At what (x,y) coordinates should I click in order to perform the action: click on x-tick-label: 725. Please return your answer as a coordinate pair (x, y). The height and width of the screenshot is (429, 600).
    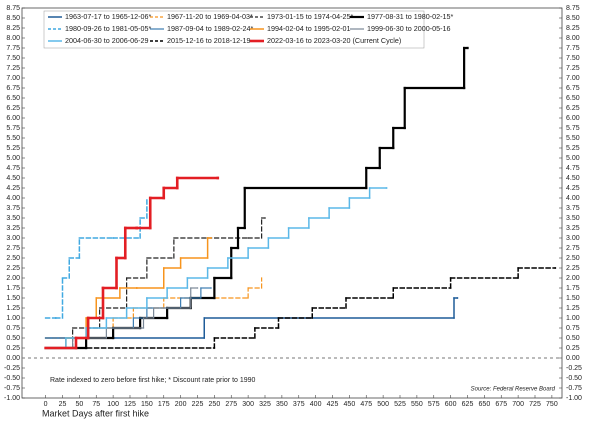
    Looking at the image, I should click on (535, 404).